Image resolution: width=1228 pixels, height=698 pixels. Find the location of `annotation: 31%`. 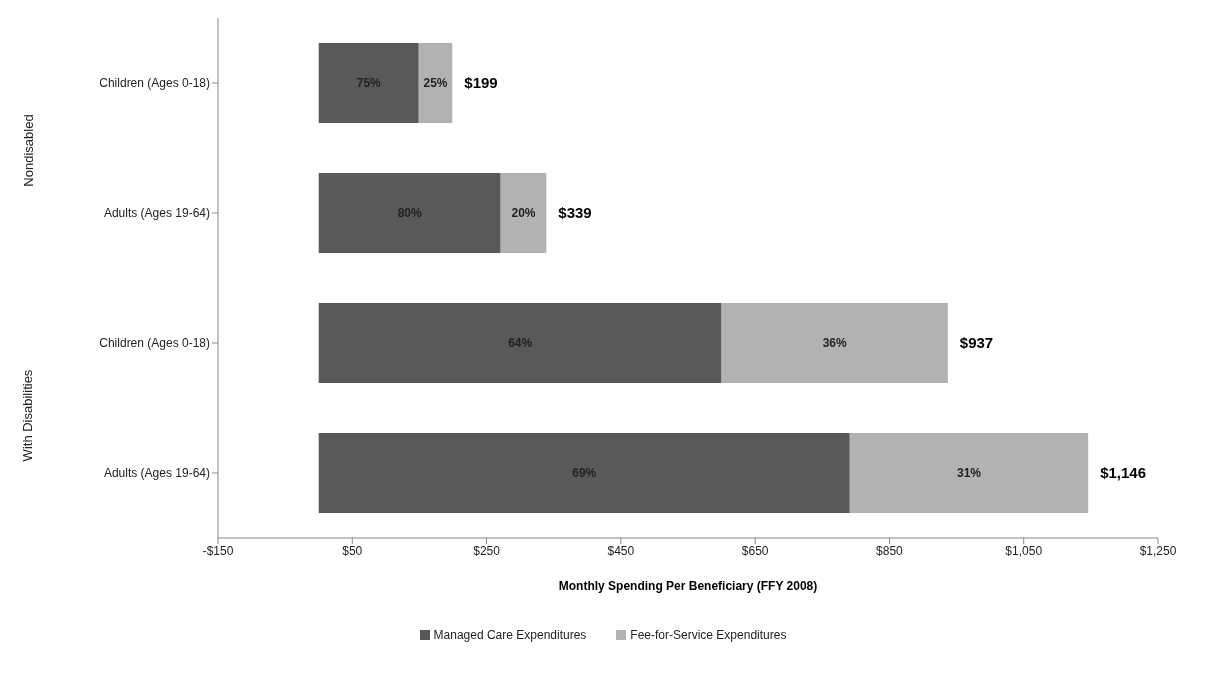

annotation: 31% is located at coordinates (969, 473).